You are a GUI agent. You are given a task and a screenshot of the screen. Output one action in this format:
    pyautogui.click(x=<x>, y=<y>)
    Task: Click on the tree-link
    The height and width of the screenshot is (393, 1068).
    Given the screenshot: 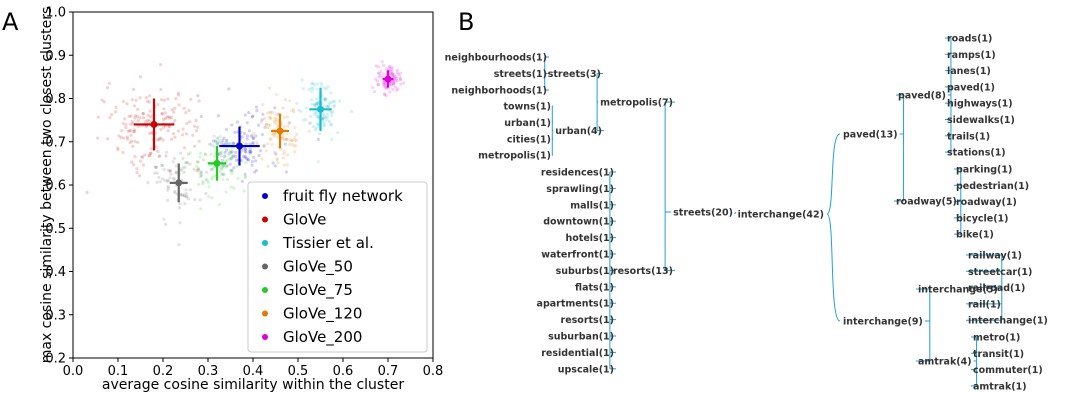 What is the action you would take?
    pyautogui.click(x=735, y=213)
    